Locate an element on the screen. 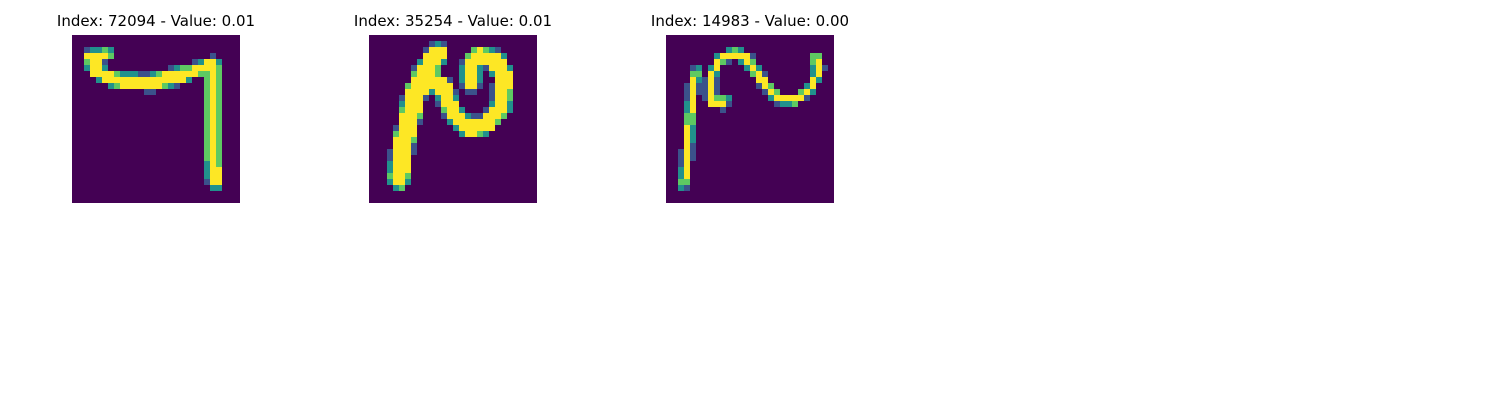 This screenshot has height=400, width=1500. panel-title: Index: 35254 - Value: 0.01 is located at coordinates (453, 21).